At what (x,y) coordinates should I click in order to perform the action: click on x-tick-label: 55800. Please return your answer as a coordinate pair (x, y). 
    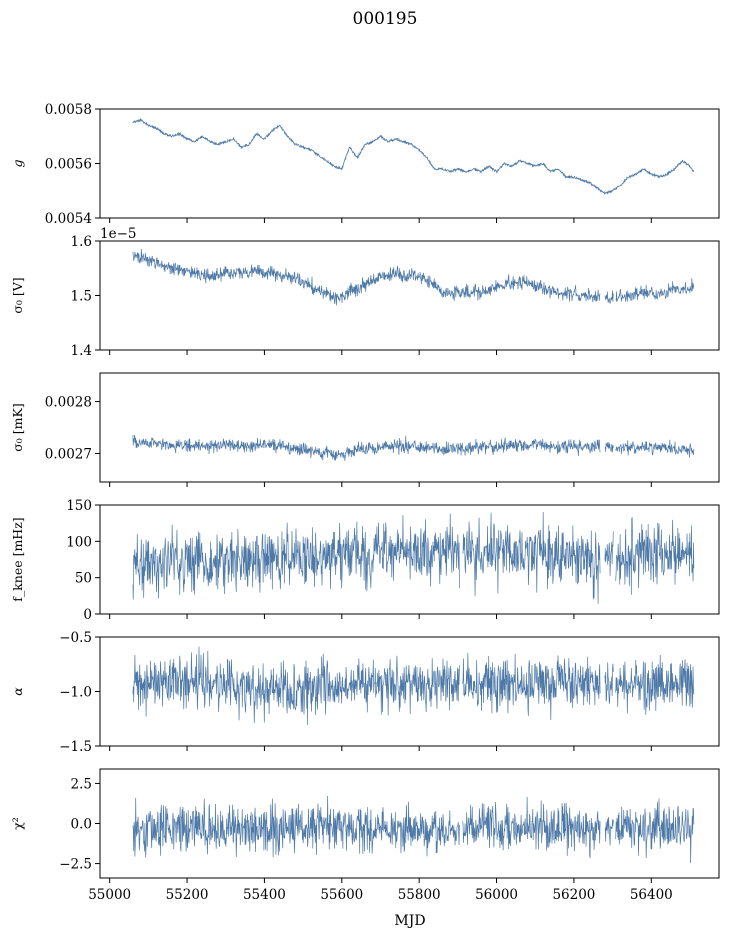
    Looking at the image, I should click on (419, 895).